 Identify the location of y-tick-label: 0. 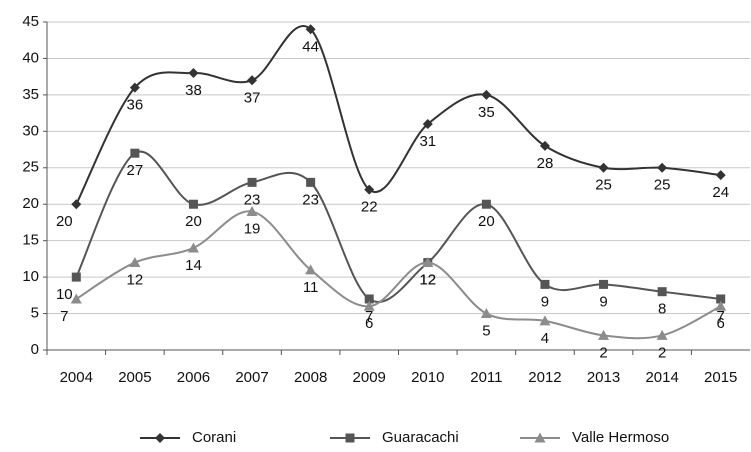
(35, 349).